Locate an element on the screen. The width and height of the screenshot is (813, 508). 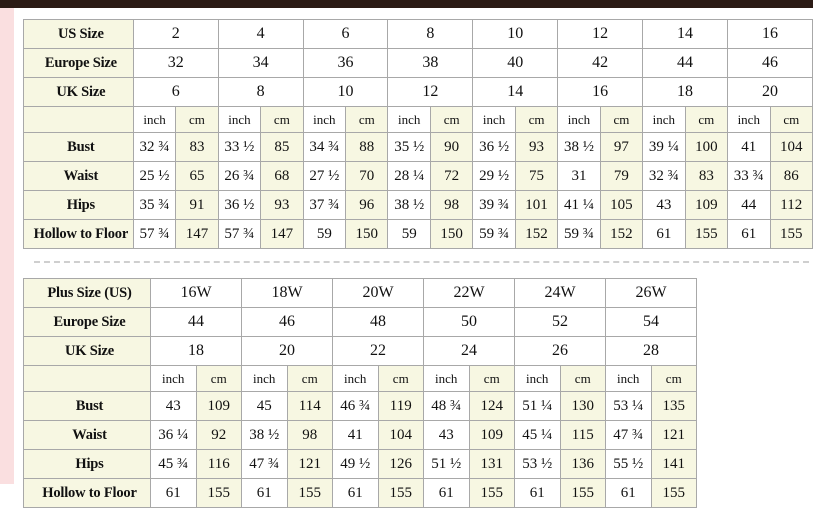
measurement-cell-cm: 79 is located at coordinates (621, 176).